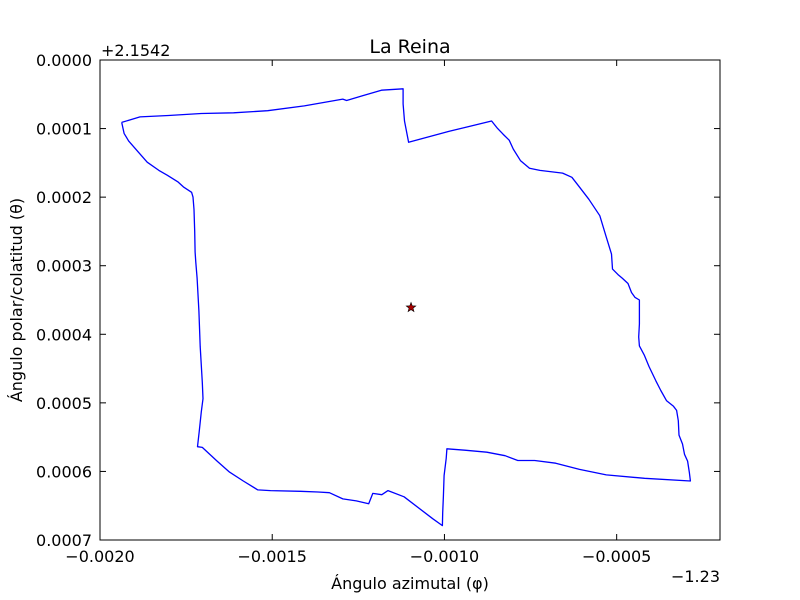 This screenshot has height=600, width=800. Describe the element at coordinates (64, 471) in the screenshot. I see `y-tick-label: 0.0006` at that location.